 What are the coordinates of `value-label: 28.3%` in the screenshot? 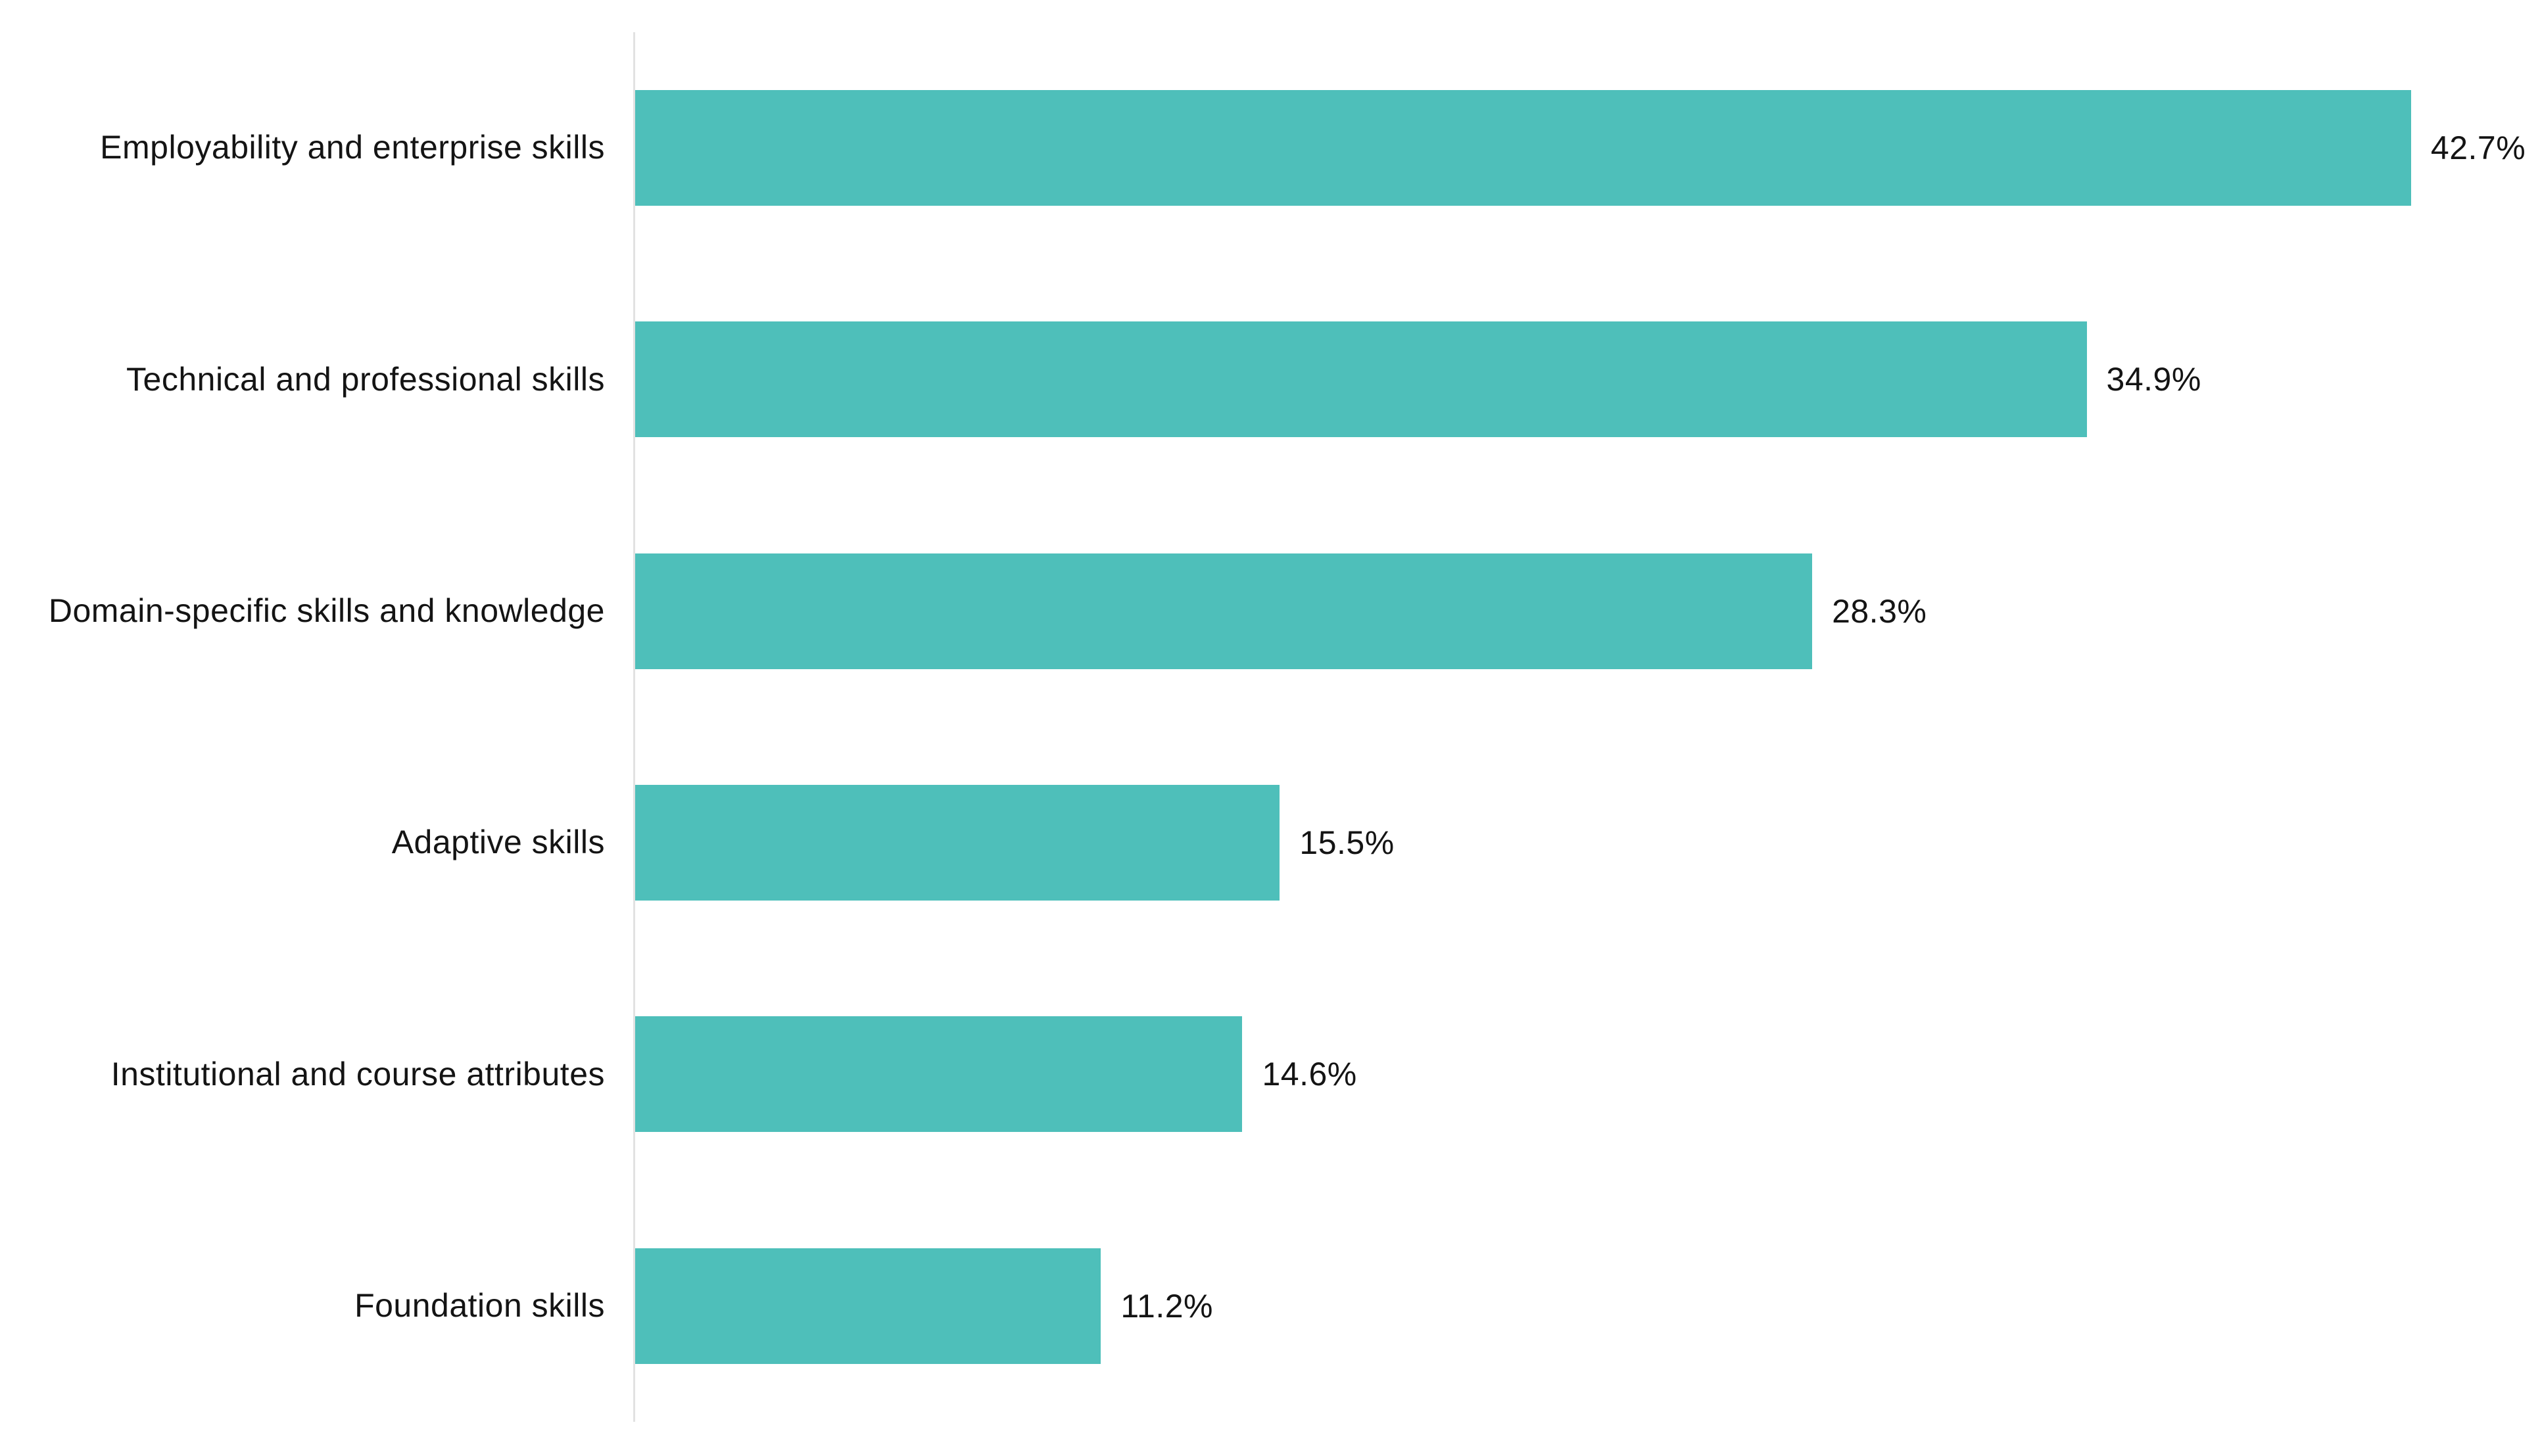 It's located at (1879, 611).